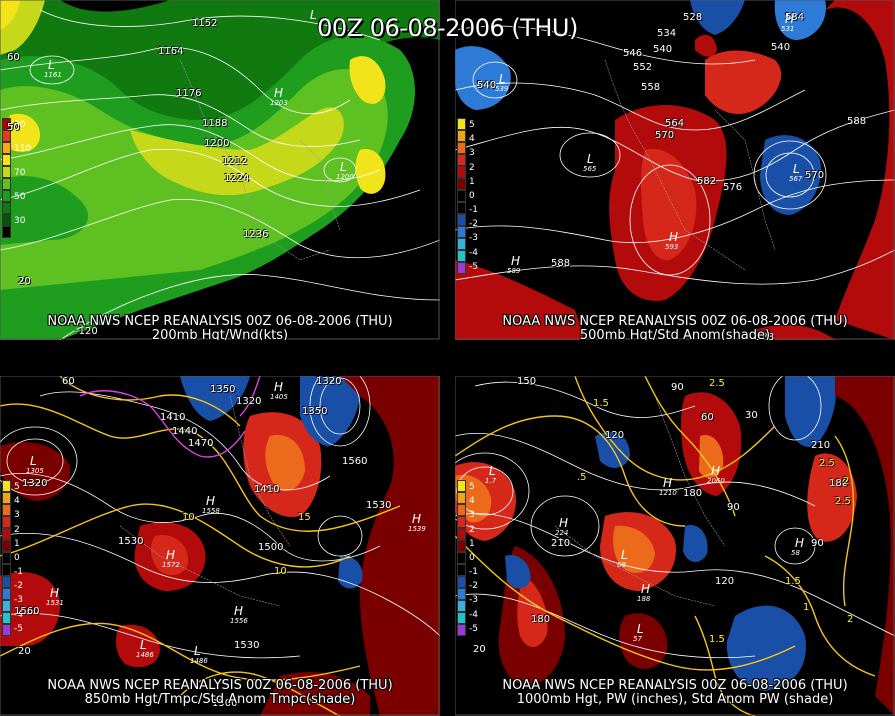  Describe the element at coordinates (667, 33) in the screenshot. I see `contour-label: 534` at that location.